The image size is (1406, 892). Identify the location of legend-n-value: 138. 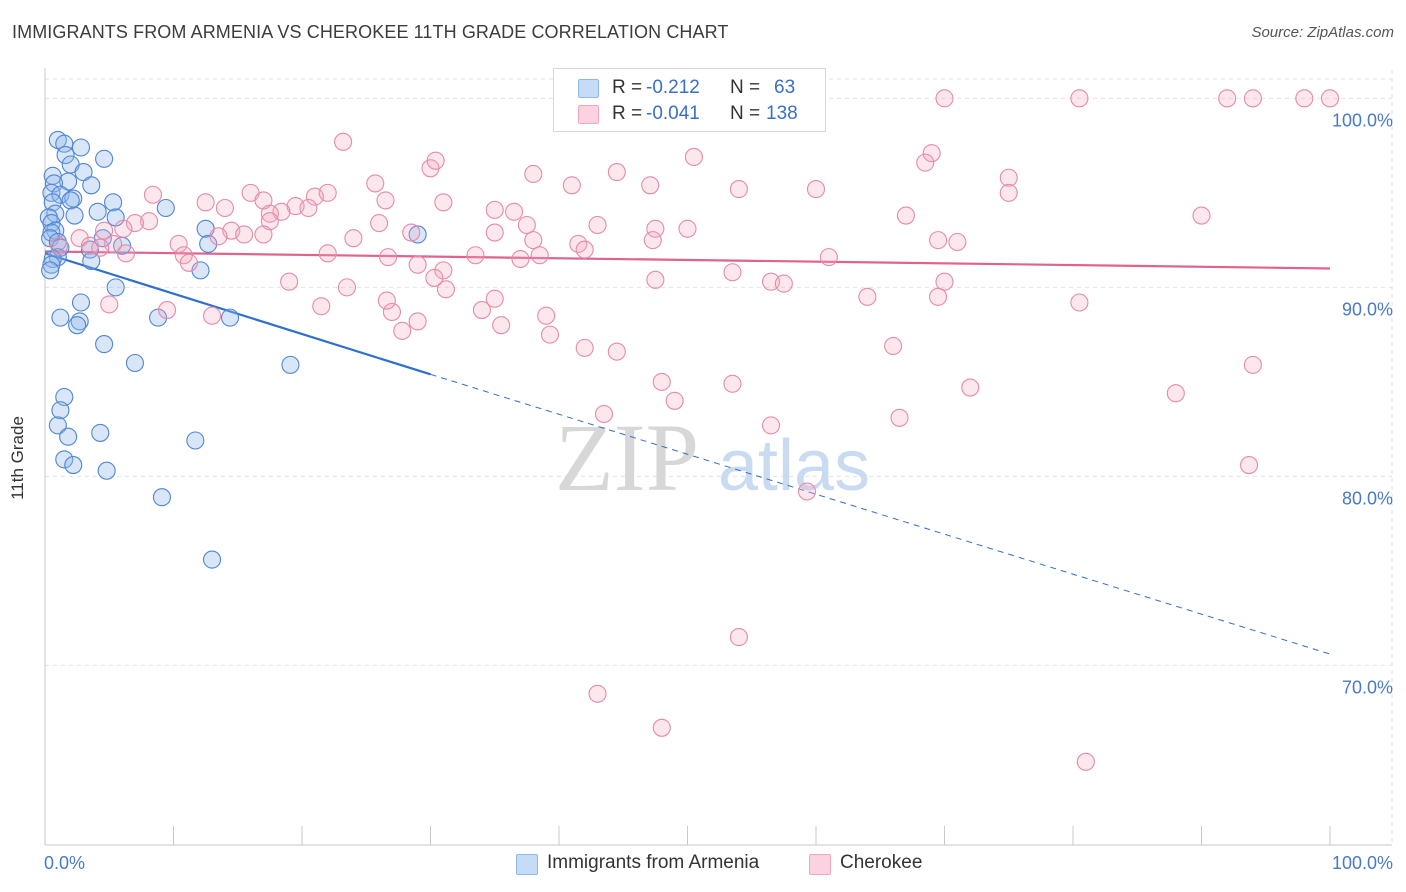
(782, 113).